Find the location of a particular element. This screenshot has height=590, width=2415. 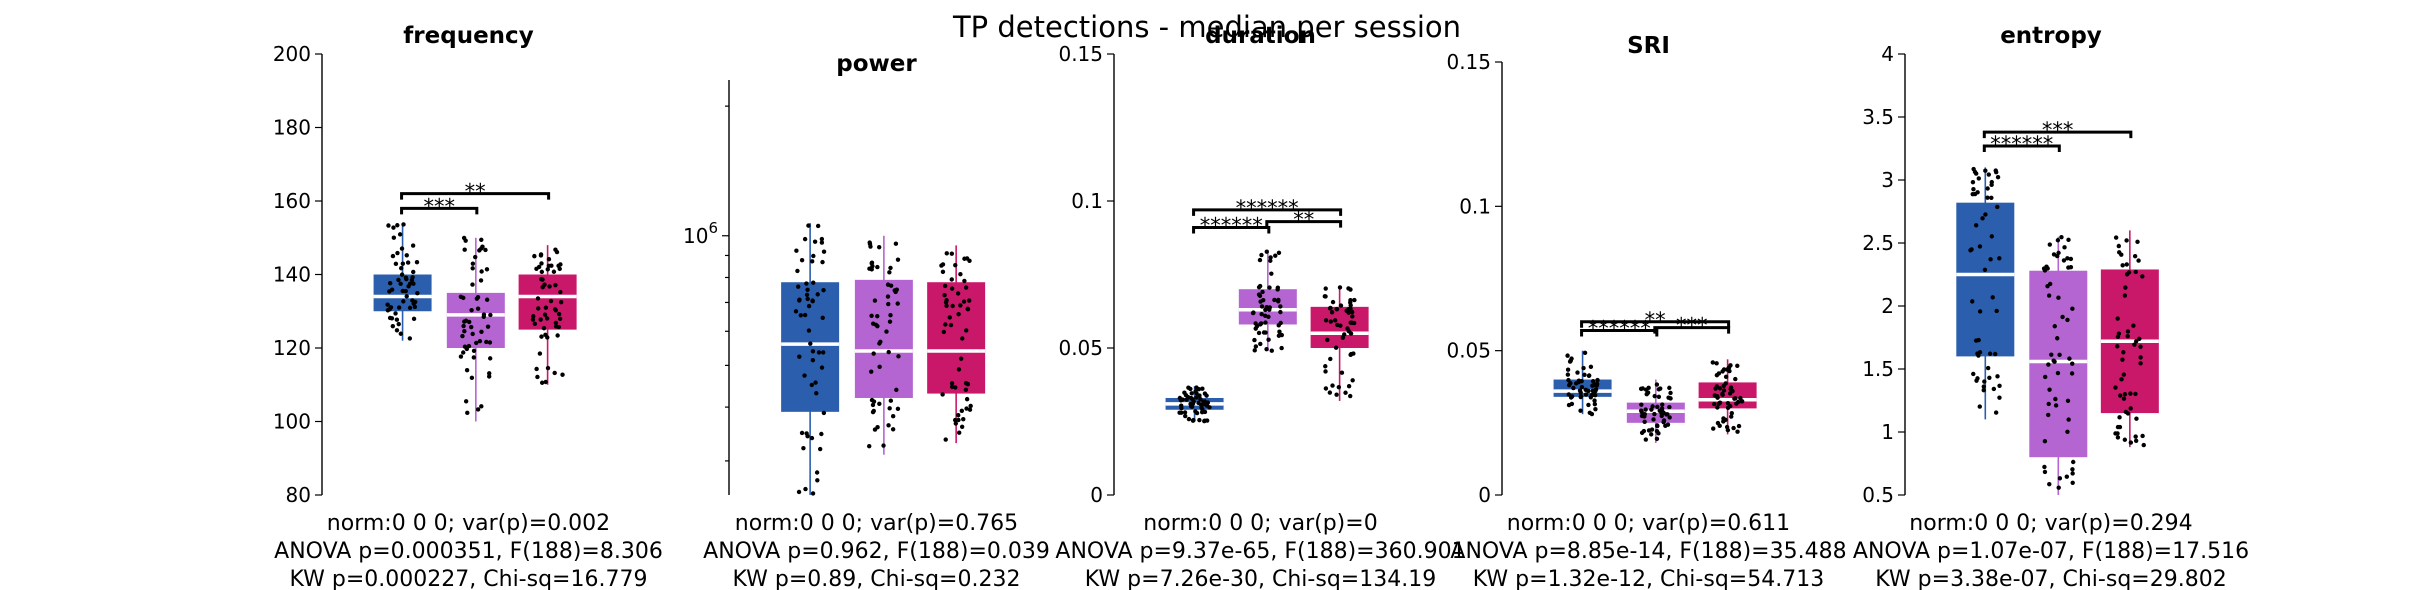

y-tick-label: 4 is located at coordinates (1887, 54).